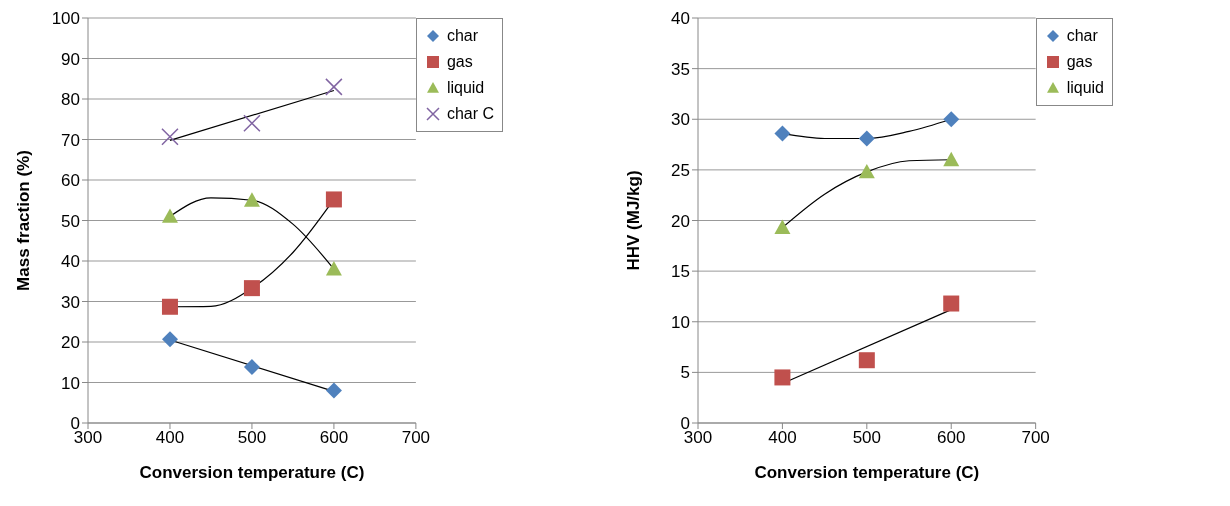 The image size is (1230, 506). I want to click on y-tick-label: 15, so click(680, 272).